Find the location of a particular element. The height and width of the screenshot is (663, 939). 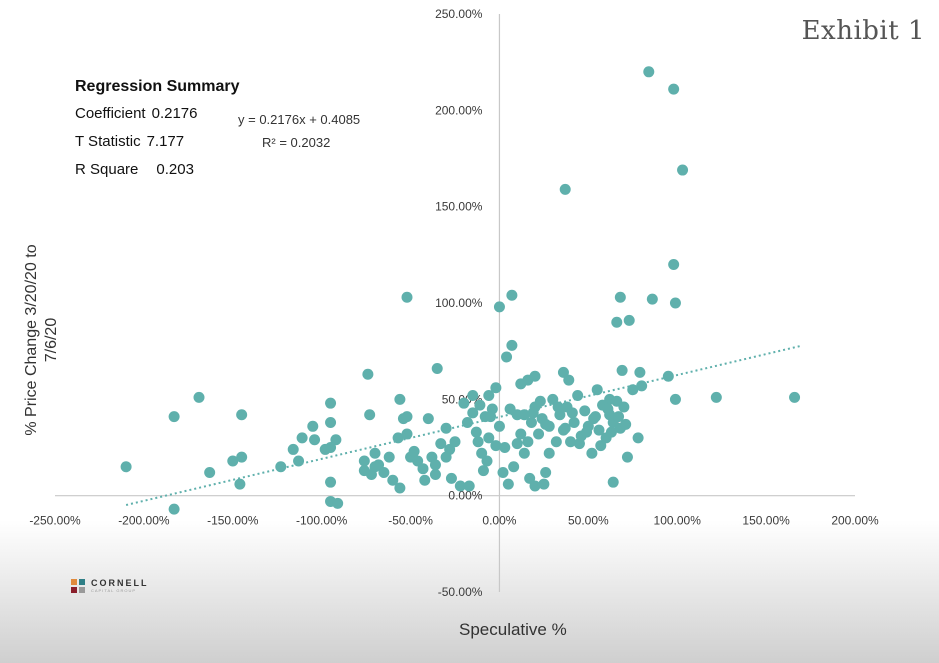

r-square-label: R Square is located at coordinates (107, 169).